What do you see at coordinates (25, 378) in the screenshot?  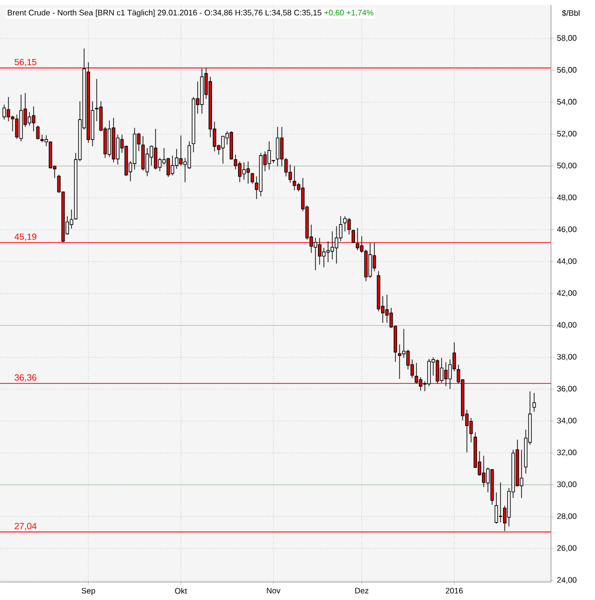 I see `ref-line-label: 36,36` at bounding box center [25, 378].